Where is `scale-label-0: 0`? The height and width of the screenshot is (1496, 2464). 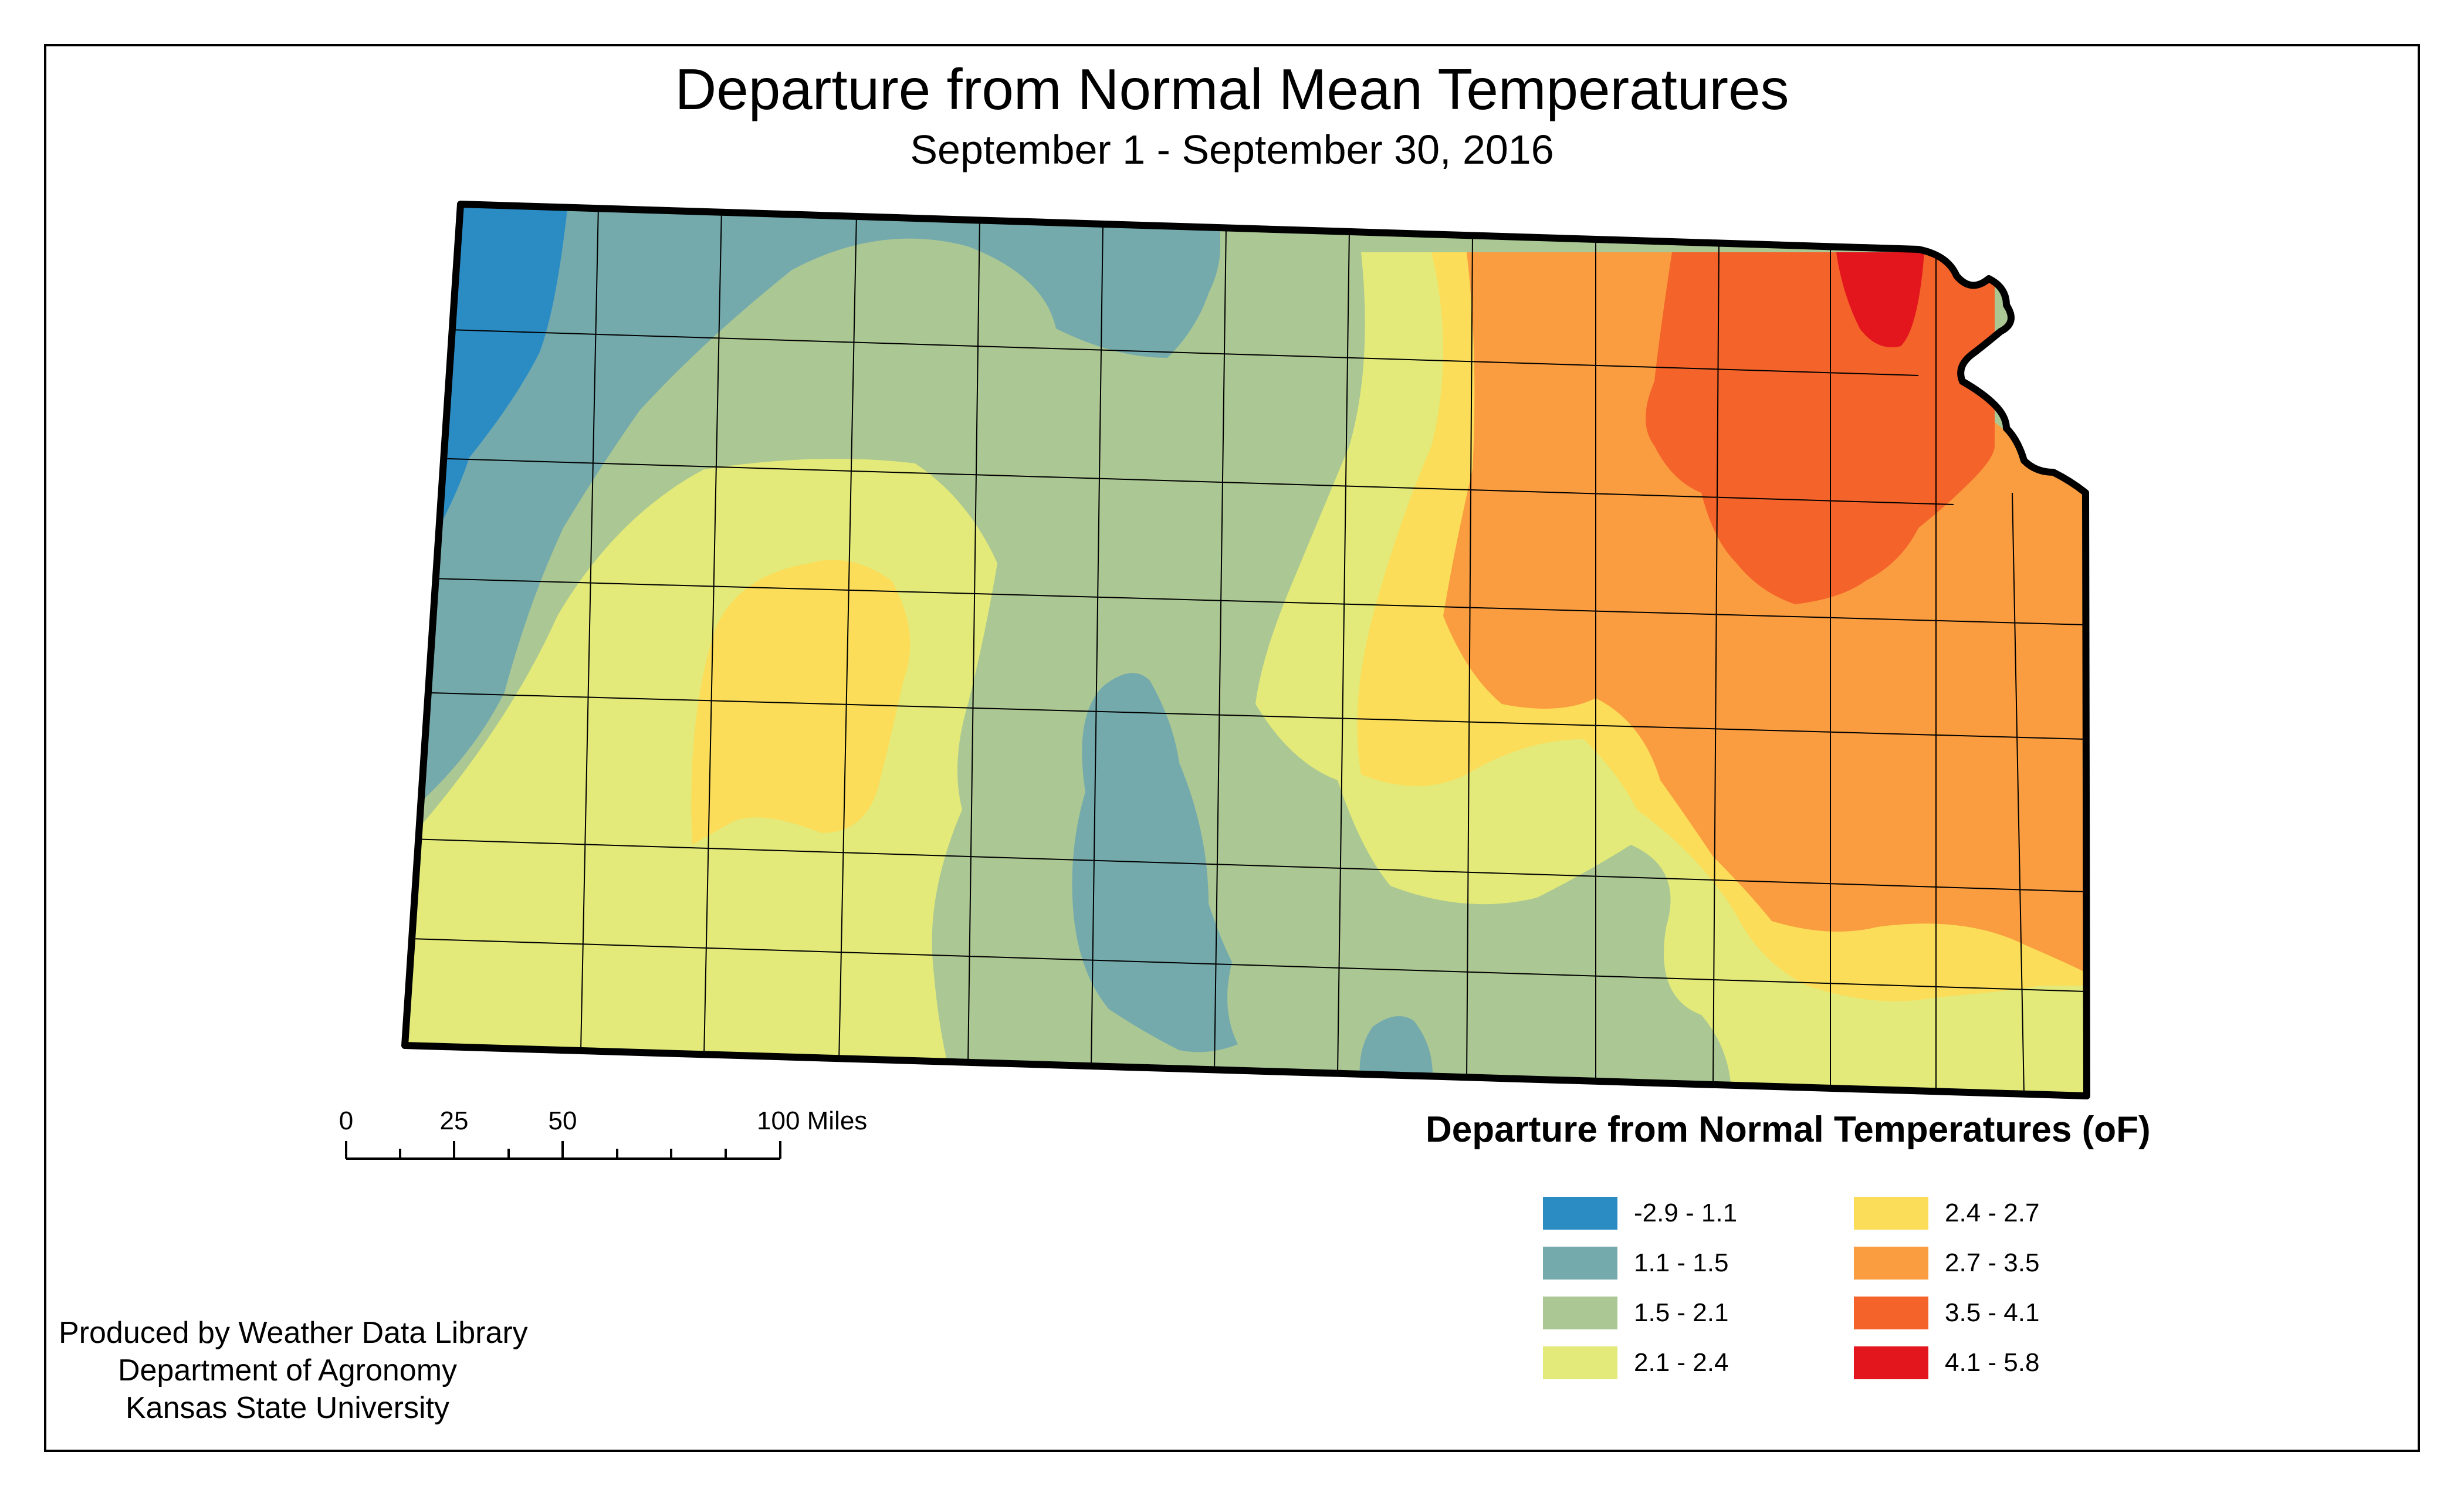 scale-label-0: 0 is located at coordinates (346, 1120).